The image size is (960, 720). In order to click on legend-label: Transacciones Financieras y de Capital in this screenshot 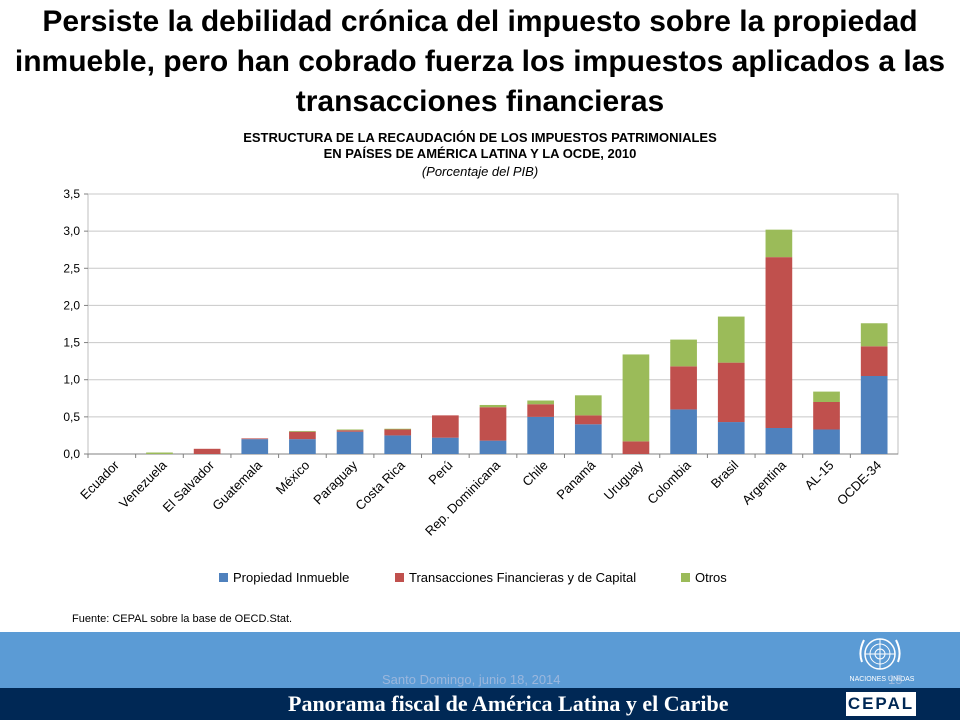, I will do `click(522, 577)`.